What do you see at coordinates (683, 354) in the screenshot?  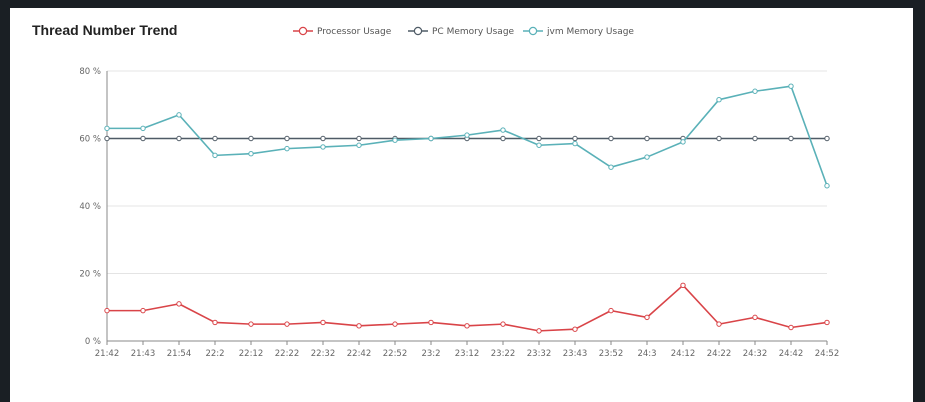 I see `x-tick-label: 24:12` at bounding box center [683, 354].